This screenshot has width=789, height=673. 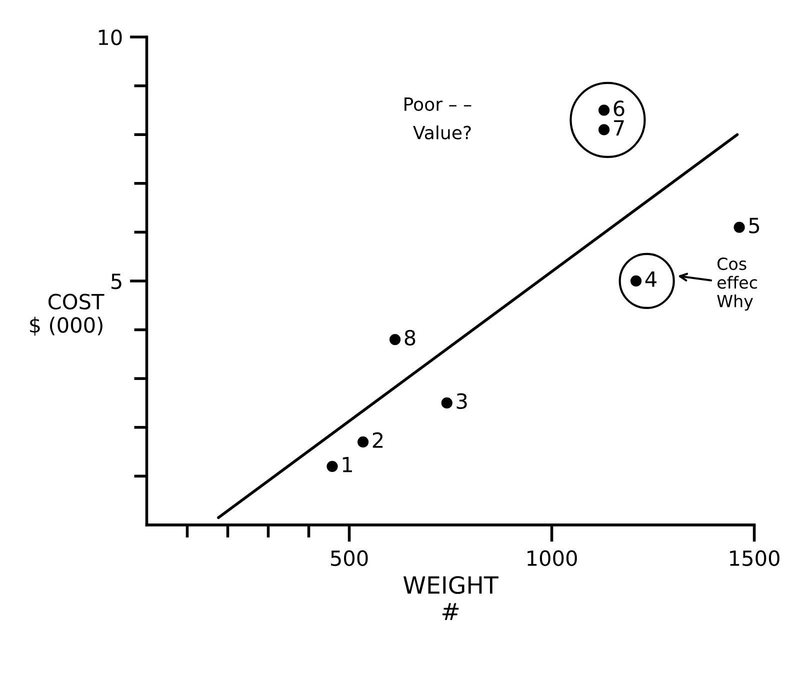 I want to click on annotation: 3, so click(x=461, y=401).